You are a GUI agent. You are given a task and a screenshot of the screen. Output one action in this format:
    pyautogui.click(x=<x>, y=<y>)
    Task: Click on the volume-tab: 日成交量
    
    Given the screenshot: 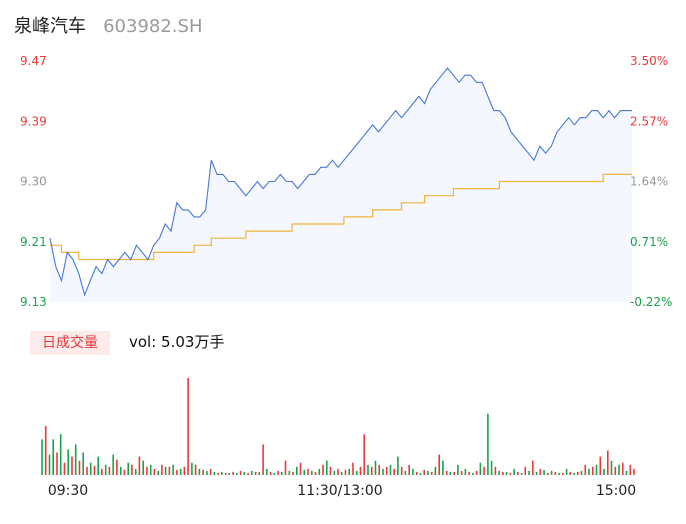 What is the action you would take?
    pyautogui.click(x=70, y=343)
    